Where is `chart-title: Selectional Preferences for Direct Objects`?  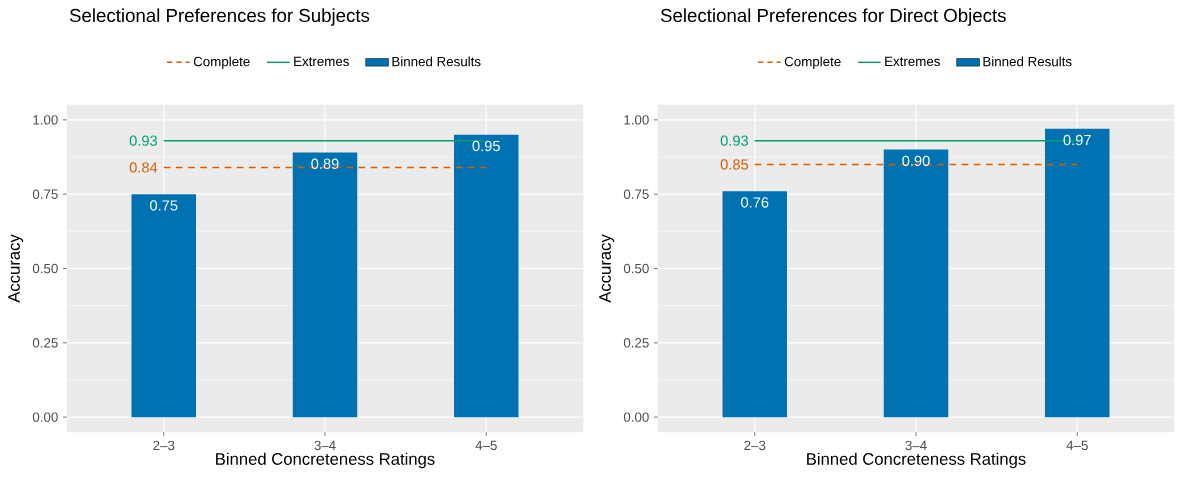
chart-title: Selectional Preferences for Direct Objects is located at coordinates (833, 17).